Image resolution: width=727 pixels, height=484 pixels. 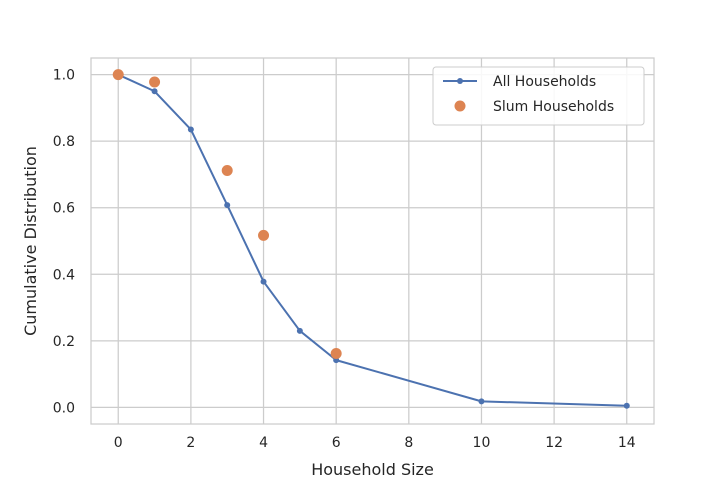 I want to click on x-tick-label: 4, so click(x=263, y=443).